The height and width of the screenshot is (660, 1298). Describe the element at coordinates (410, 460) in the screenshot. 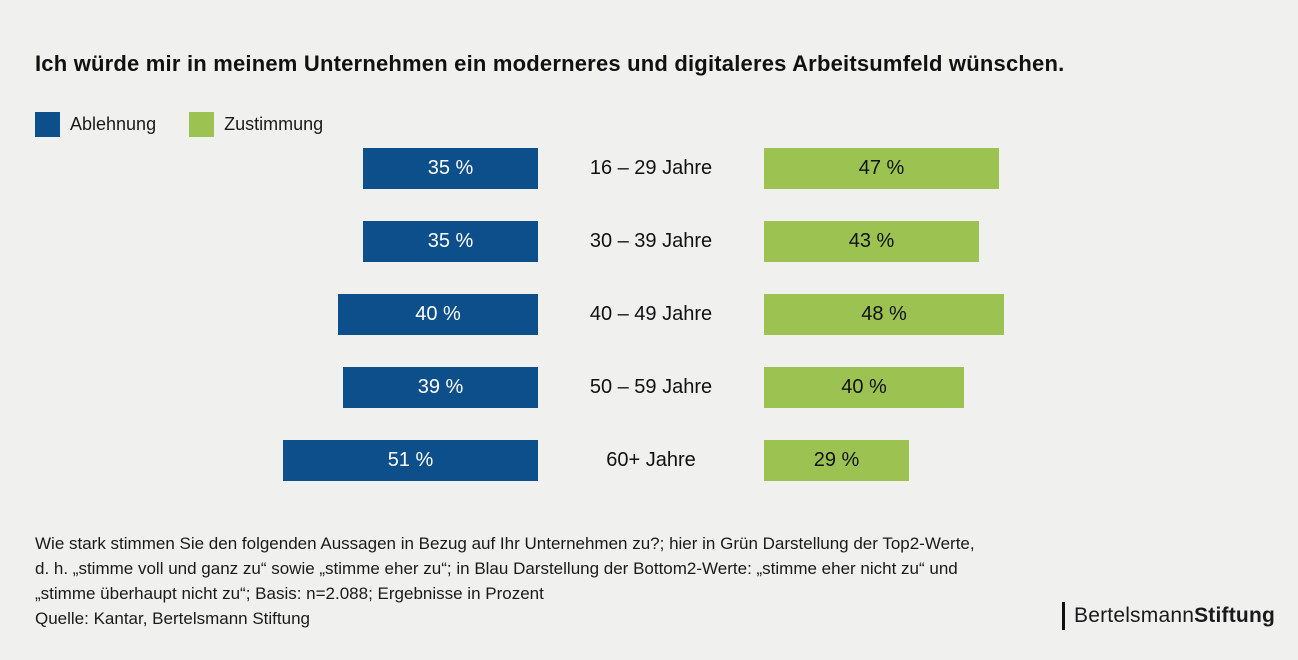

I see `bar-ablehnung: 51 %` at that location.